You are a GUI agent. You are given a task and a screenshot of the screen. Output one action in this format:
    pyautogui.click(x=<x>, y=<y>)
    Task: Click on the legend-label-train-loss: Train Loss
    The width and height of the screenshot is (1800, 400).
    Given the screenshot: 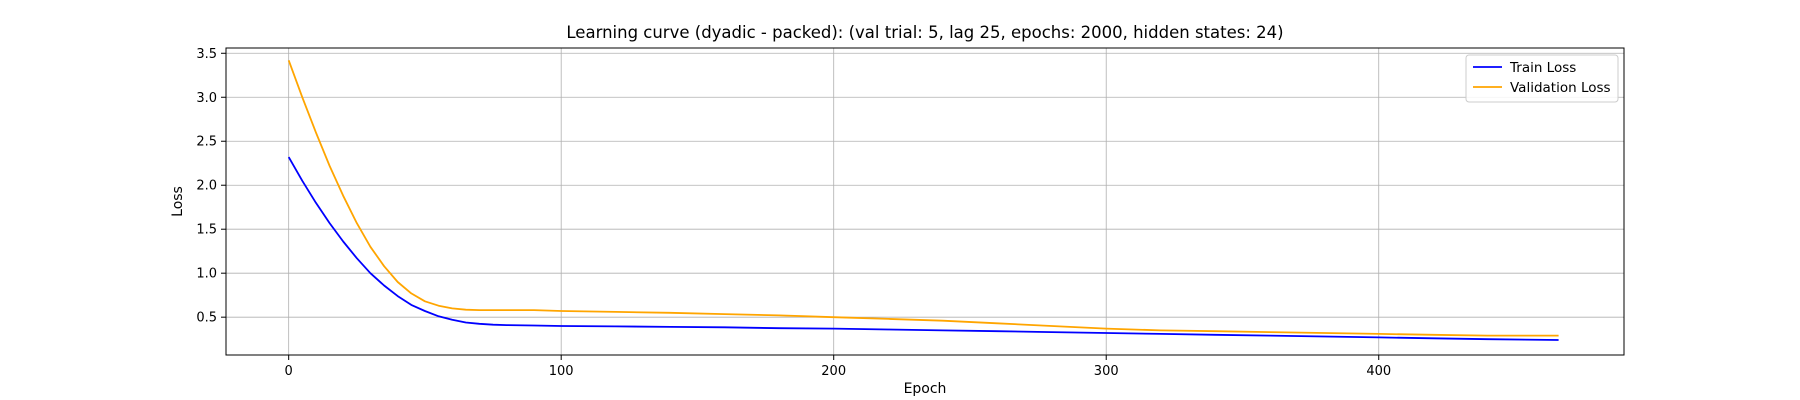 What is the action you would take?
    pyautogui.click(x=1542, y=68)
    